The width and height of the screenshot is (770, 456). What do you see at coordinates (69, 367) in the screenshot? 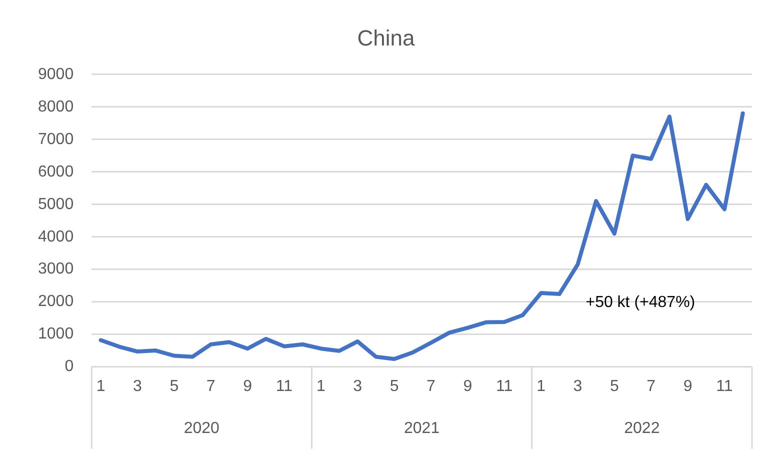
I see `y-tick-label: 0` at bounding box center [69, 367].